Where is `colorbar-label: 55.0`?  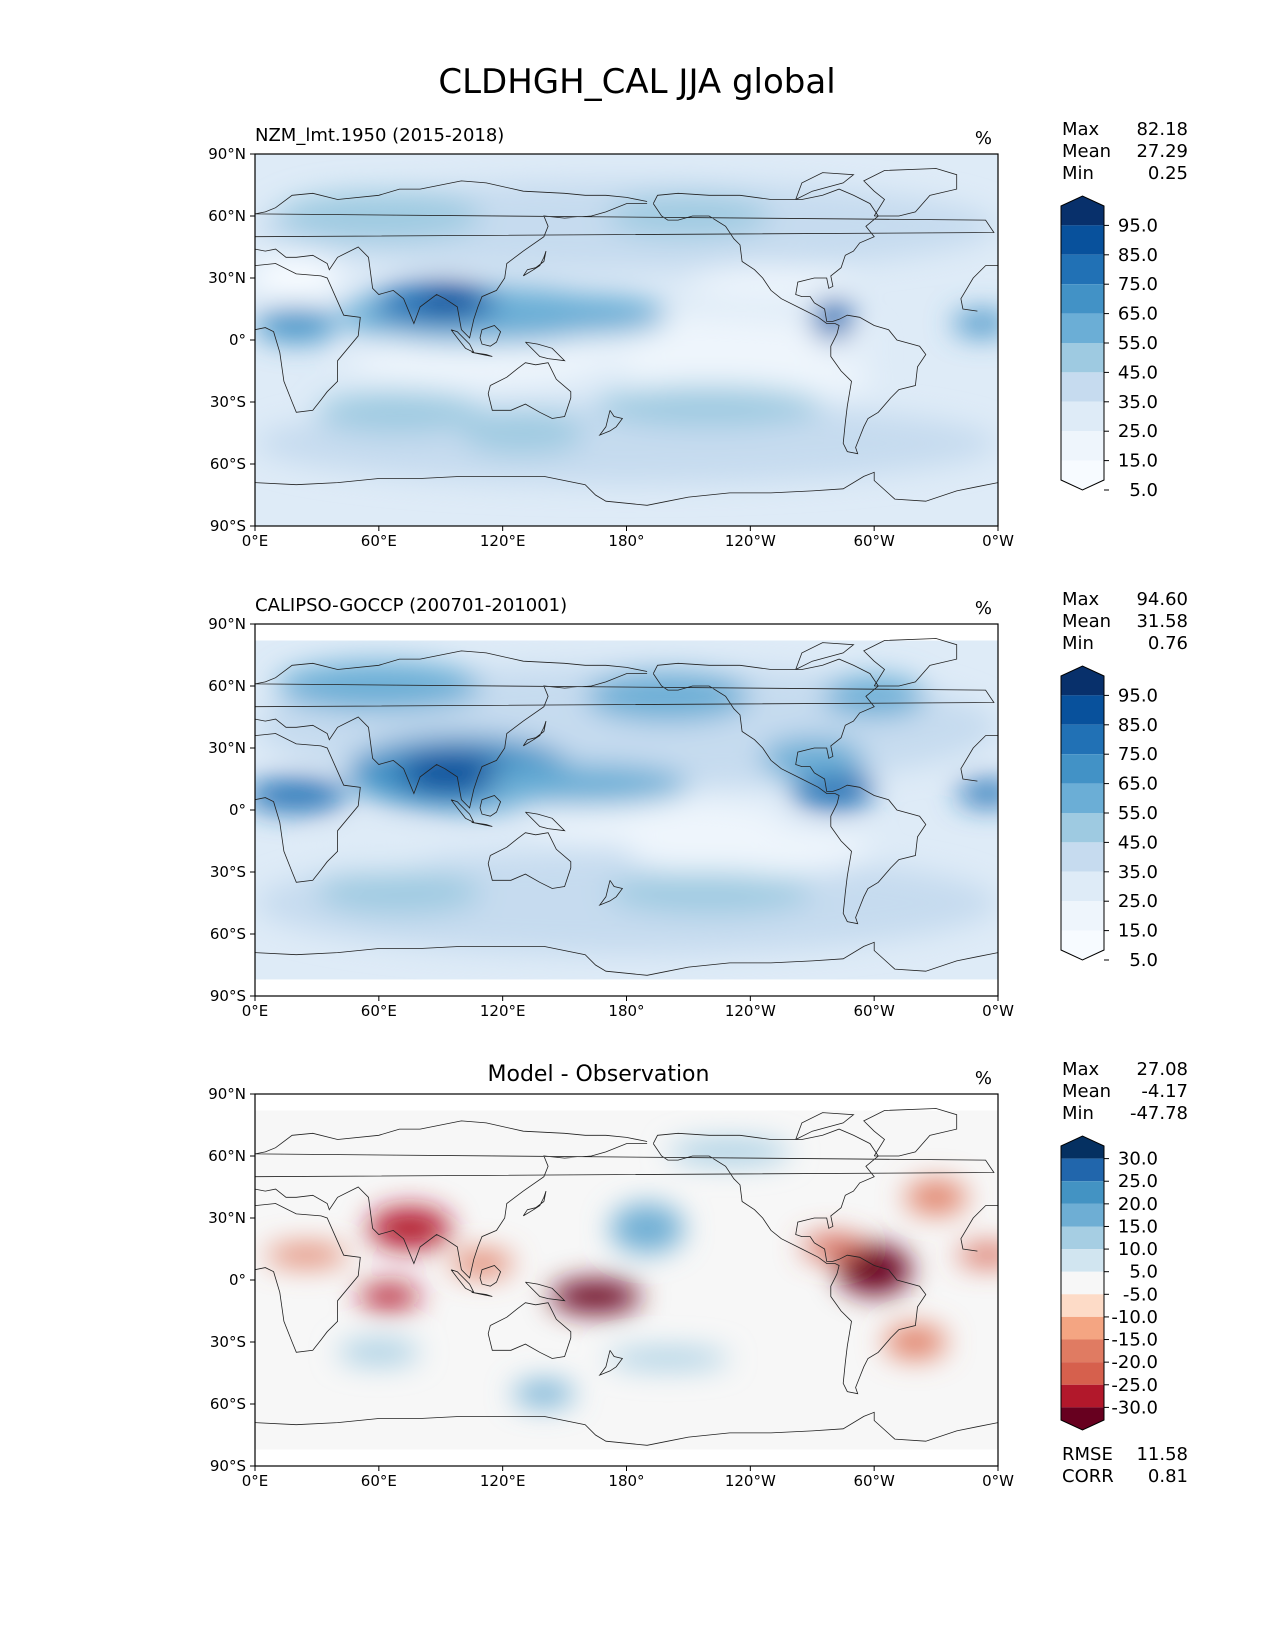
colorbar-label: 55.0 is located at coordinates (1138, 813).